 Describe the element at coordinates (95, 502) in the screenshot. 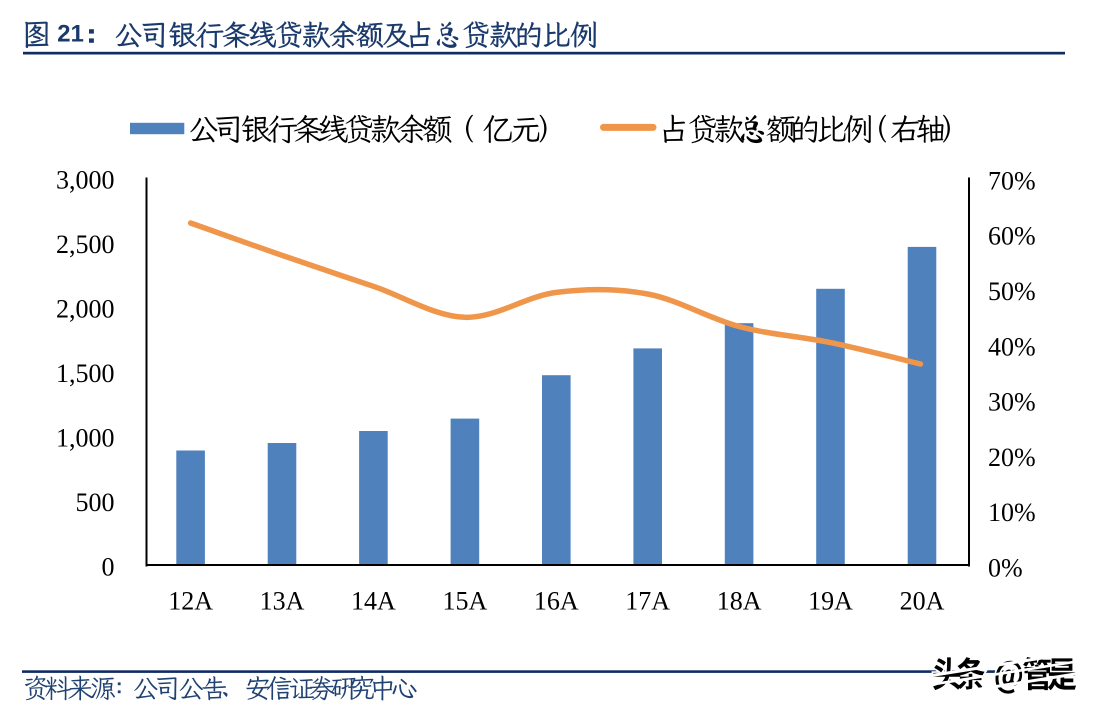

I see `svg-text: 500` at that location.